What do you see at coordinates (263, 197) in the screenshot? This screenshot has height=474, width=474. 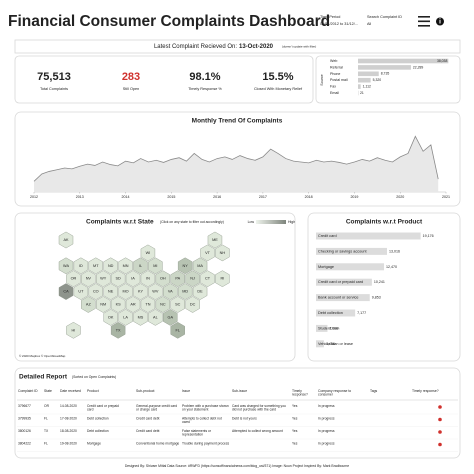 I see `x-tick-label: 2017` at bounding box center [263, 197].